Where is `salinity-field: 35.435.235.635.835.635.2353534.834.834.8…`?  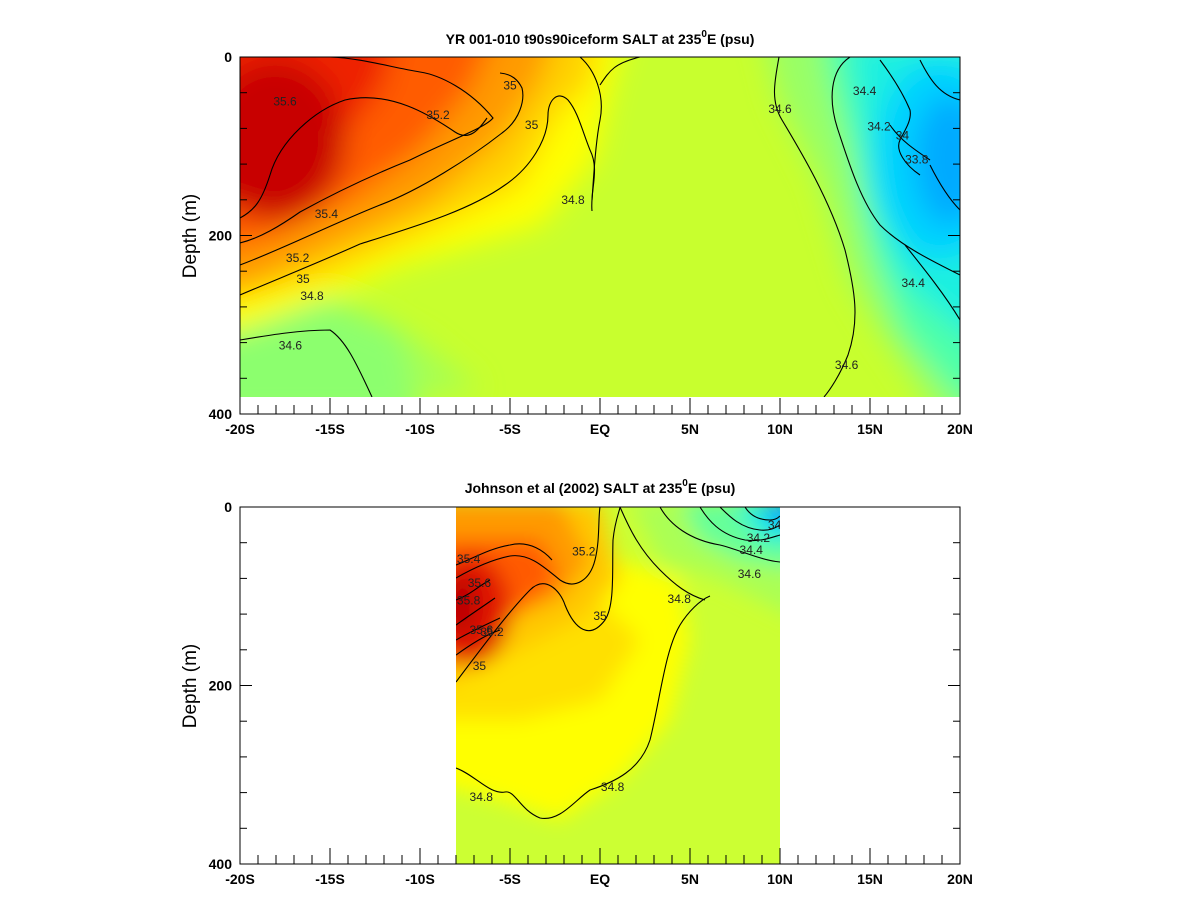 salinity-field: 35.435.235.635.835.635.2353534.834.834.8… is located at coordinates (619, 685).